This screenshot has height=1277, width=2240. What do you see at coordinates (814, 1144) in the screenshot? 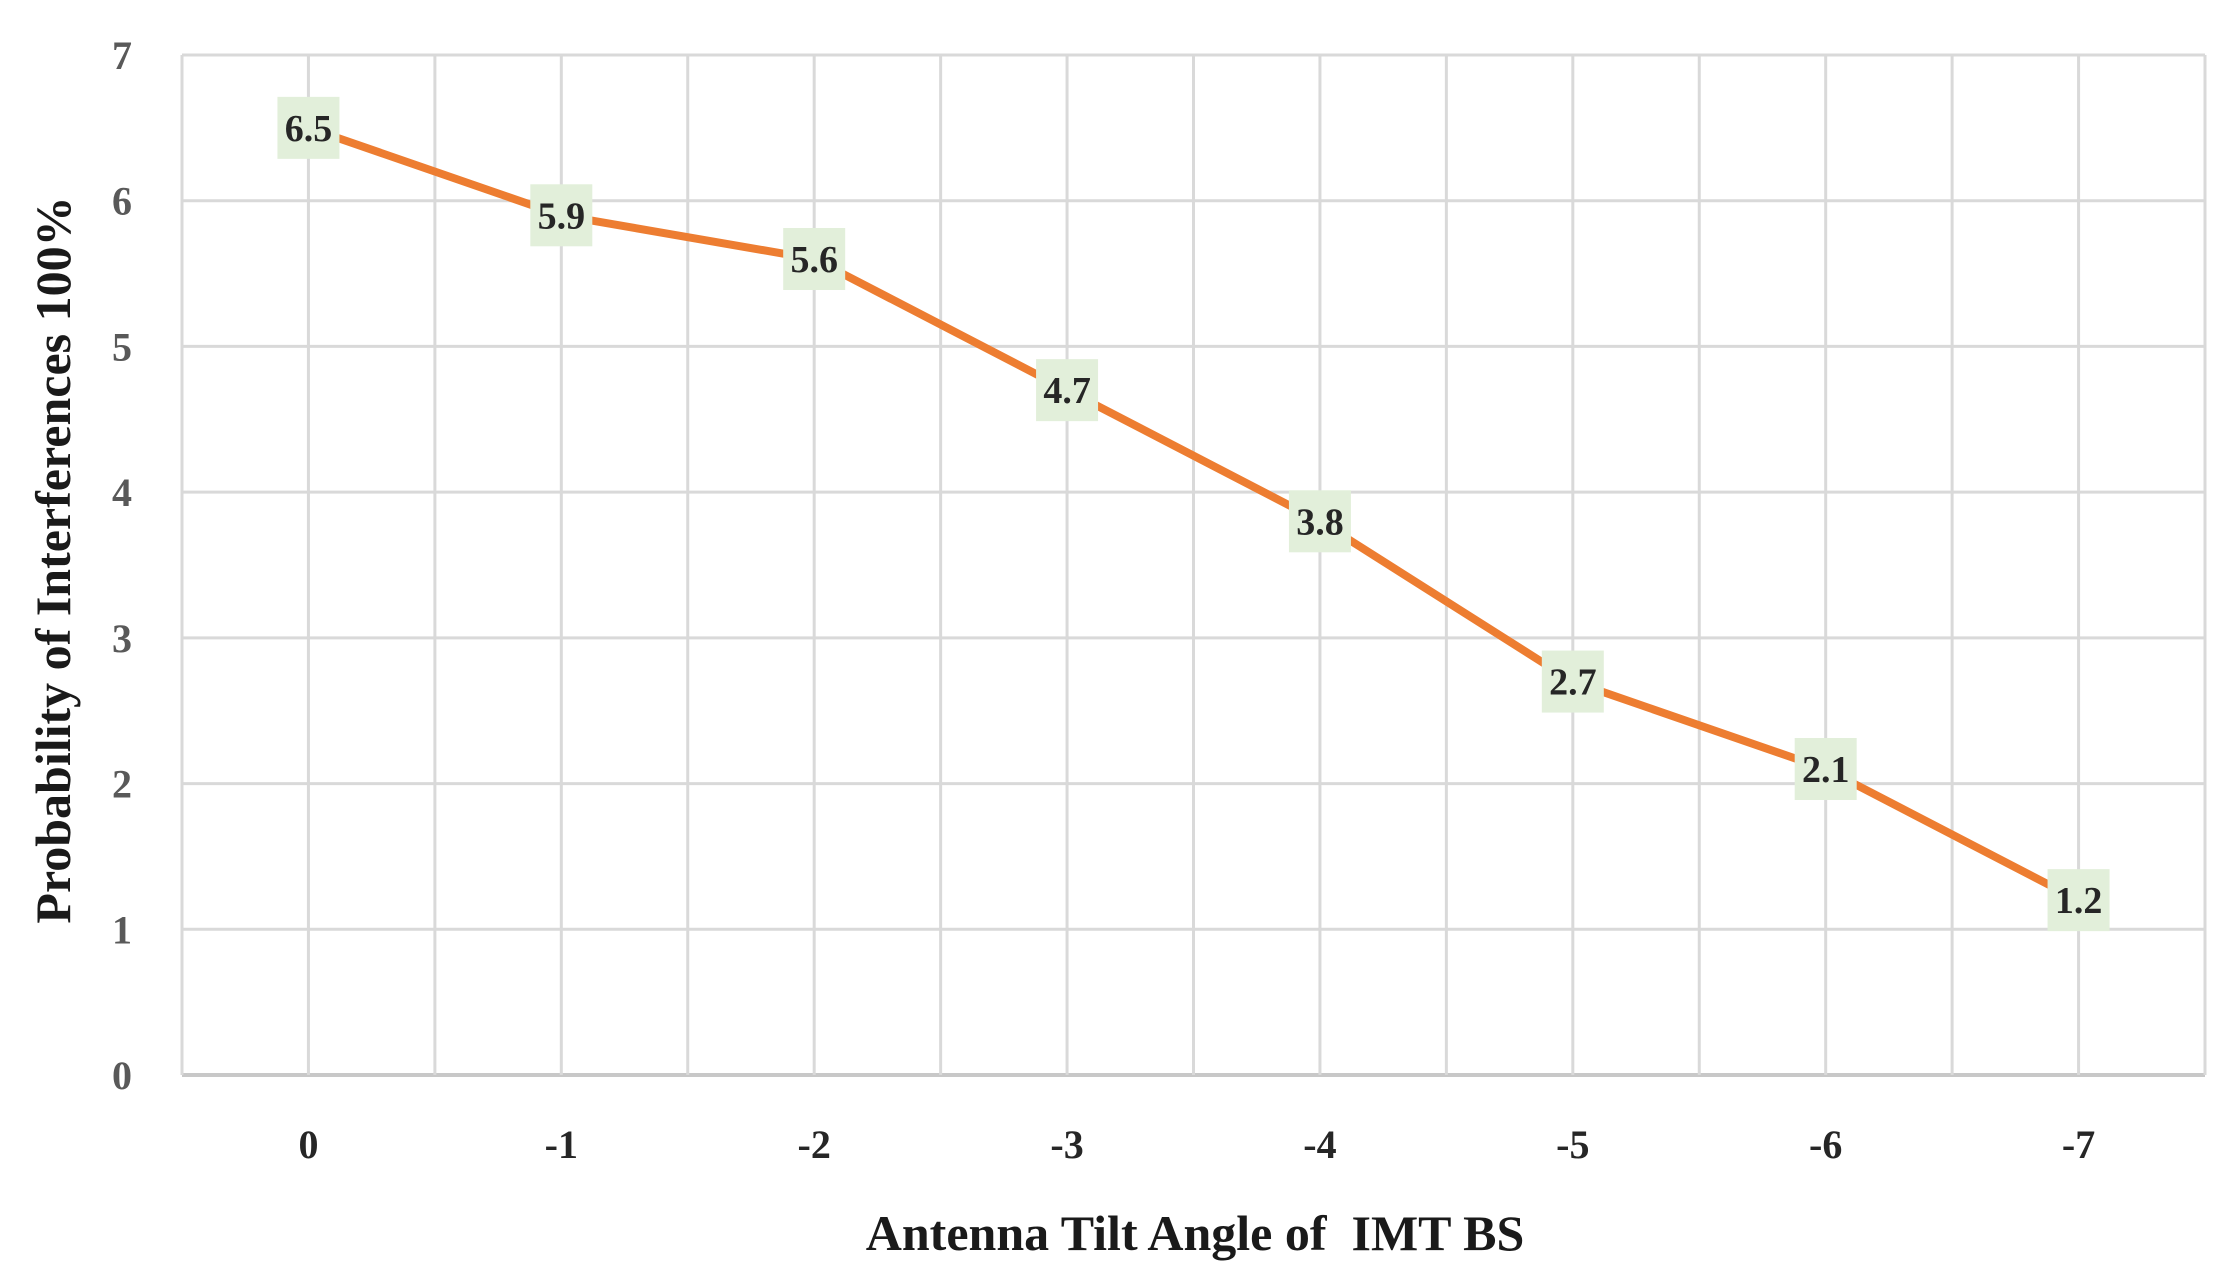
I see `x-tick-label: -2` at bounding box center [814, 1144].